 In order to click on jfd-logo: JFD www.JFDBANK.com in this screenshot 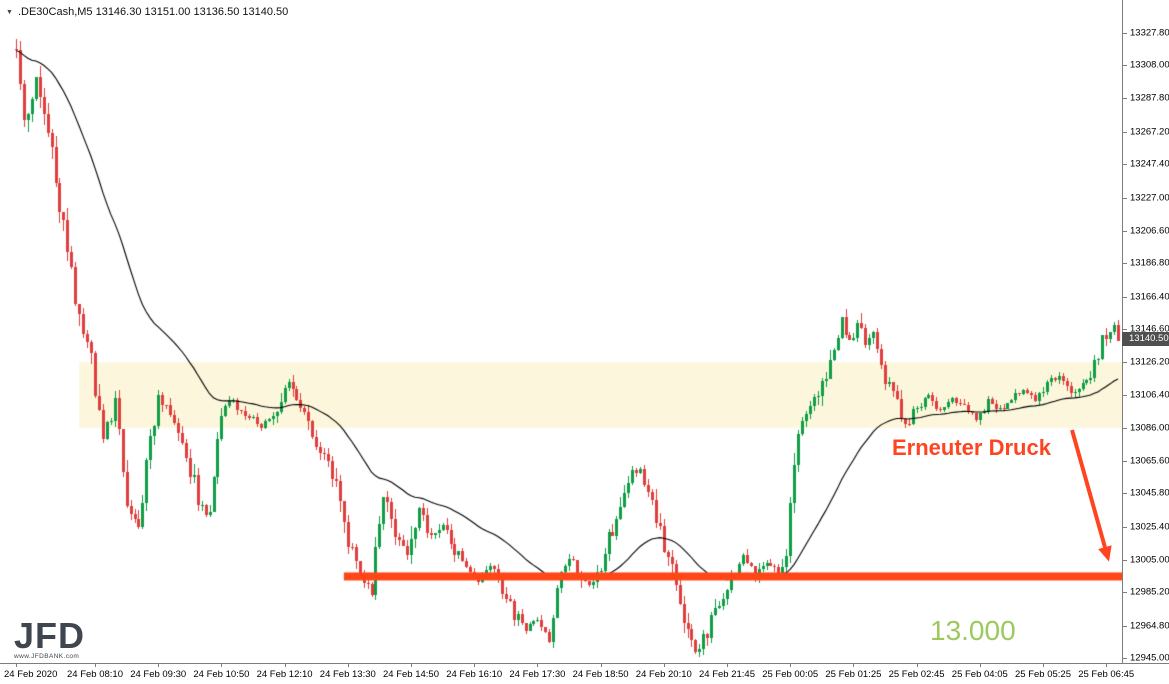, I will do `click(50, 638)`.